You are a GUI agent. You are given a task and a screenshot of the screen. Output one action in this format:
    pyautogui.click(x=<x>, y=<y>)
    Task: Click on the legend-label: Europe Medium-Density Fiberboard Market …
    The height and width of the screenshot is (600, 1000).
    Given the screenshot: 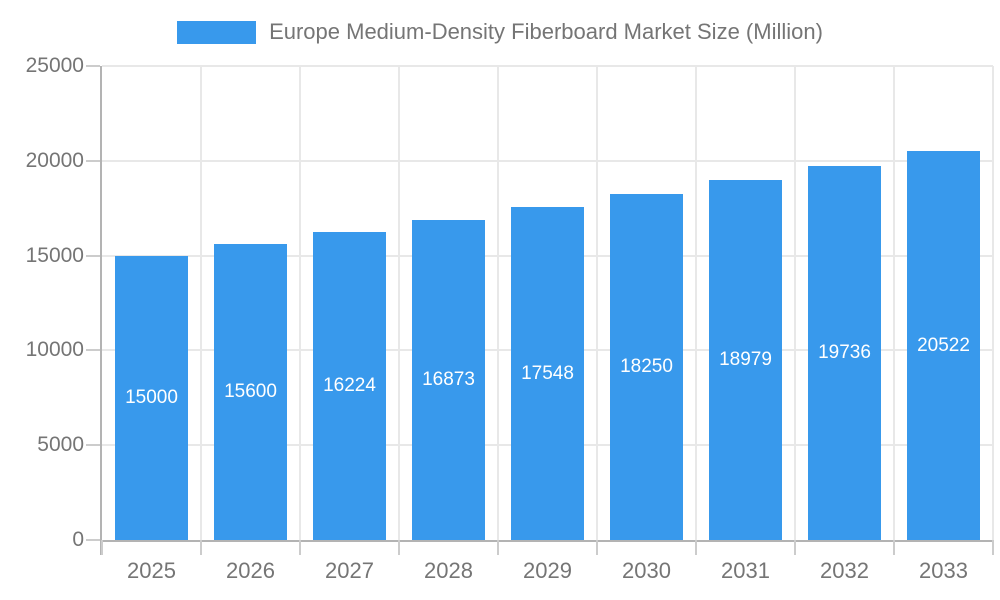 What is the action you would take?
    pyautogui.click(x=546, y=31)
    